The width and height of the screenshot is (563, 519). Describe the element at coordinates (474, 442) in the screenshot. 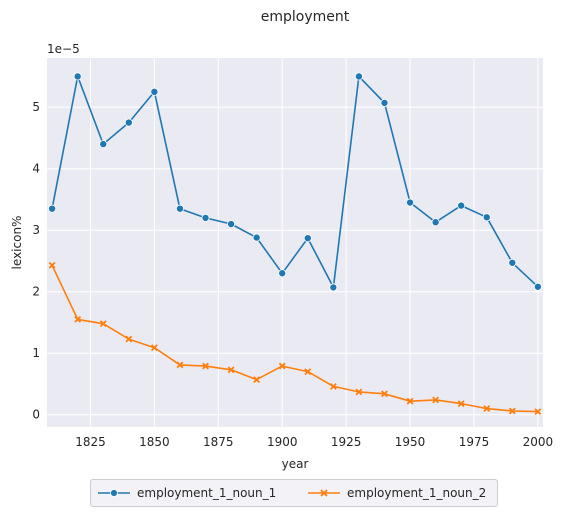

I see `x-tick-label: 1975` at that location.